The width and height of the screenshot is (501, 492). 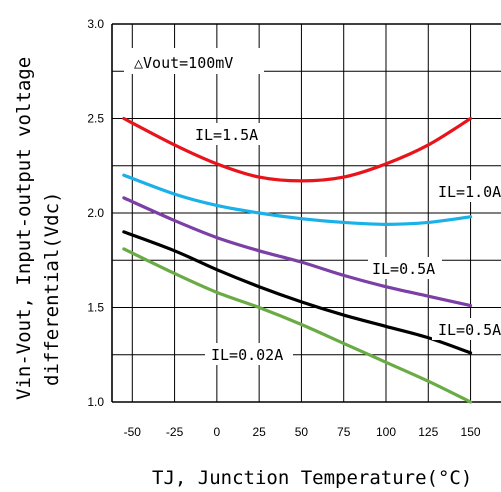 What do you see at coordinates (95, 213) in the screenshot?
I see `y-tick-label: 2.0` at bounding box center [95, 213].